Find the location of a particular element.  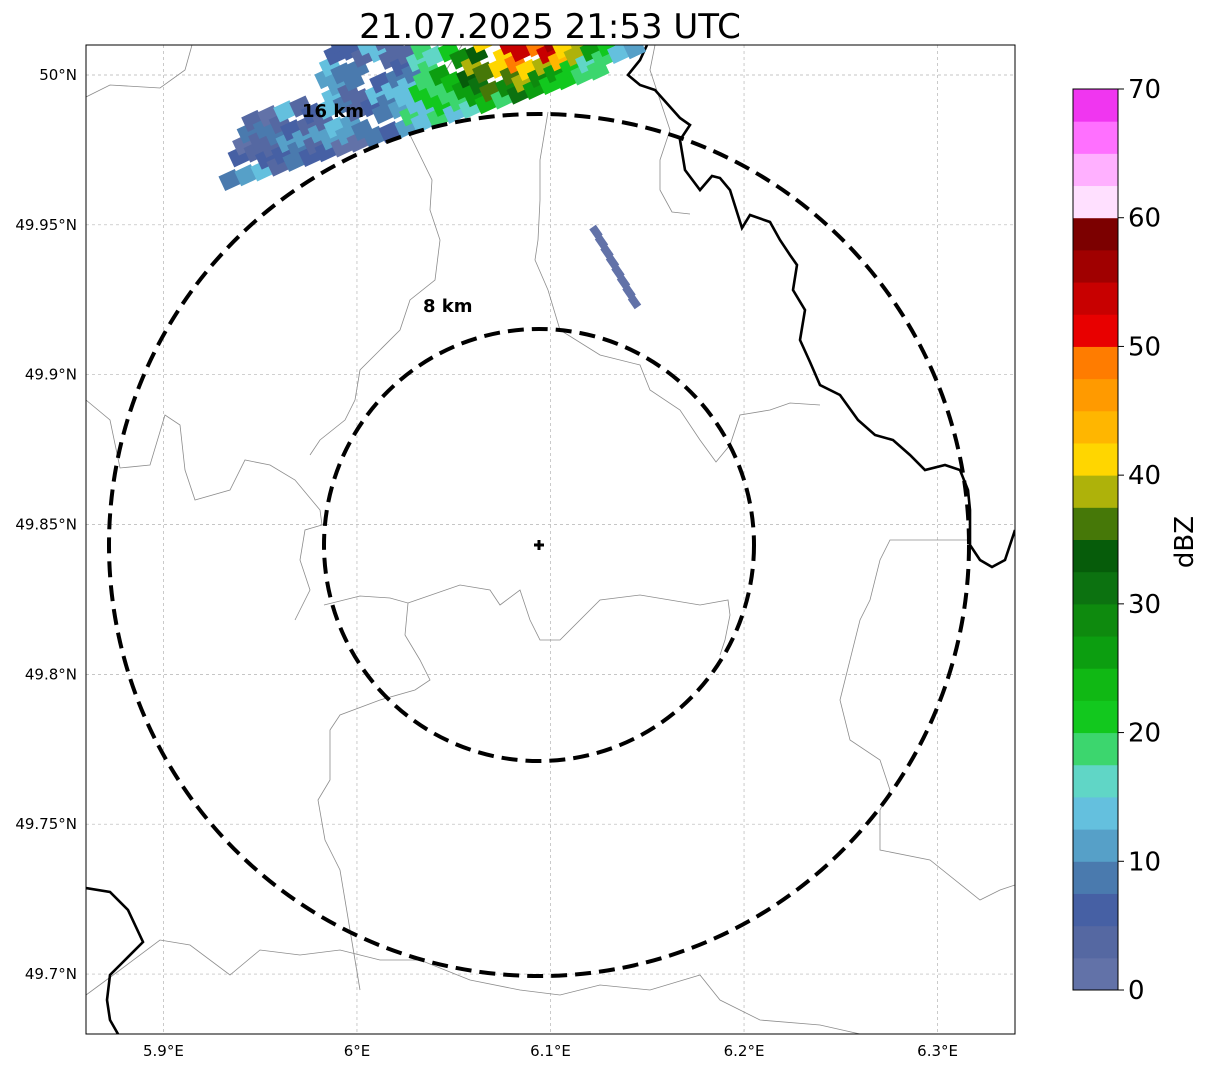

region-border-north-east is located at coordinates (670, 130).